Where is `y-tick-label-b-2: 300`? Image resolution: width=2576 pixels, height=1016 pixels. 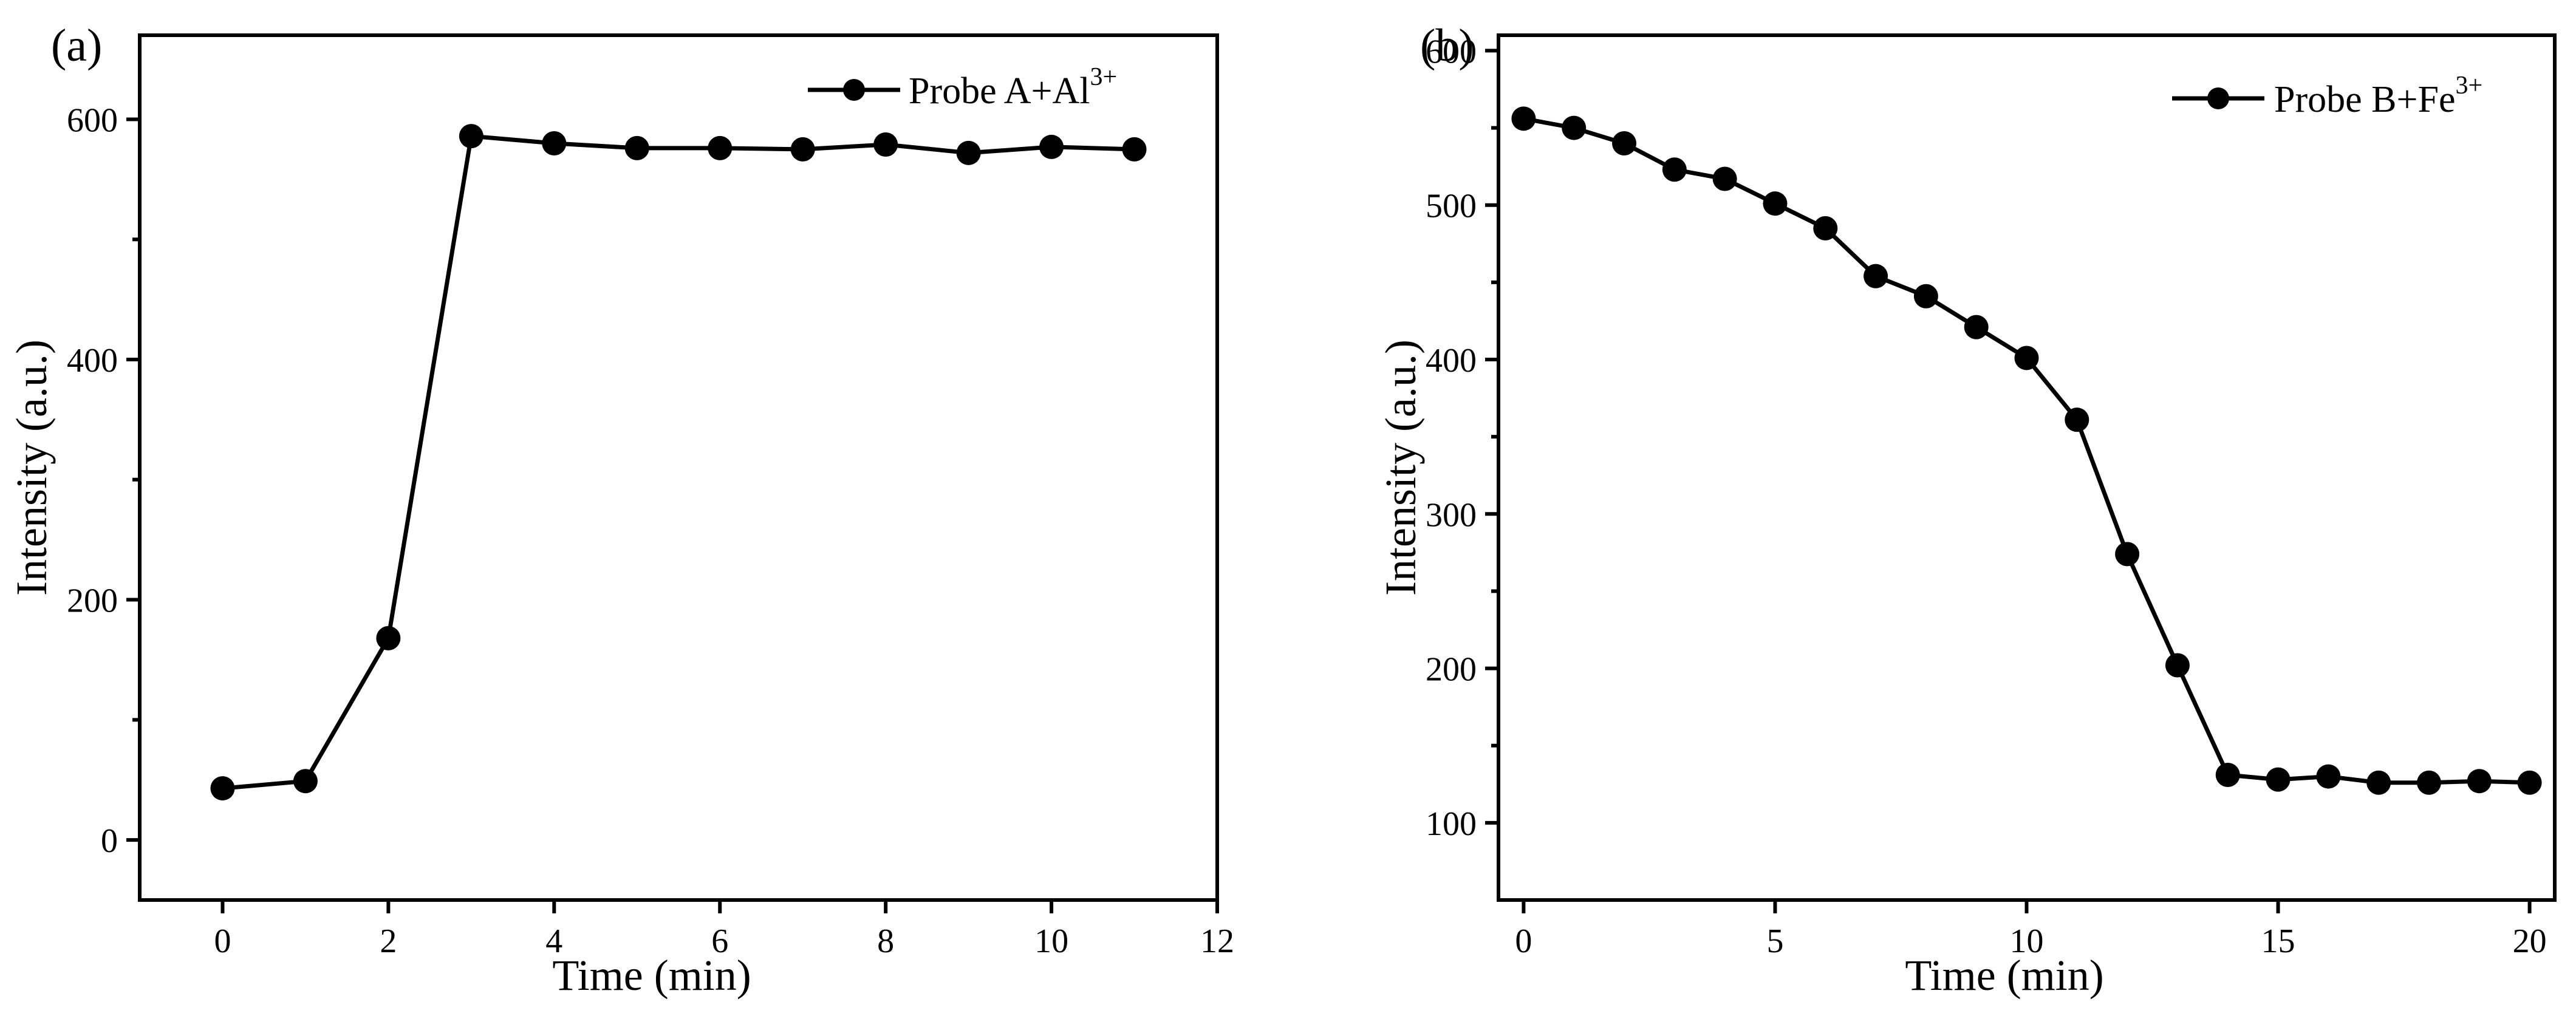 y-tick-label-b-2: 300 is located at coordinates (1451, 515).